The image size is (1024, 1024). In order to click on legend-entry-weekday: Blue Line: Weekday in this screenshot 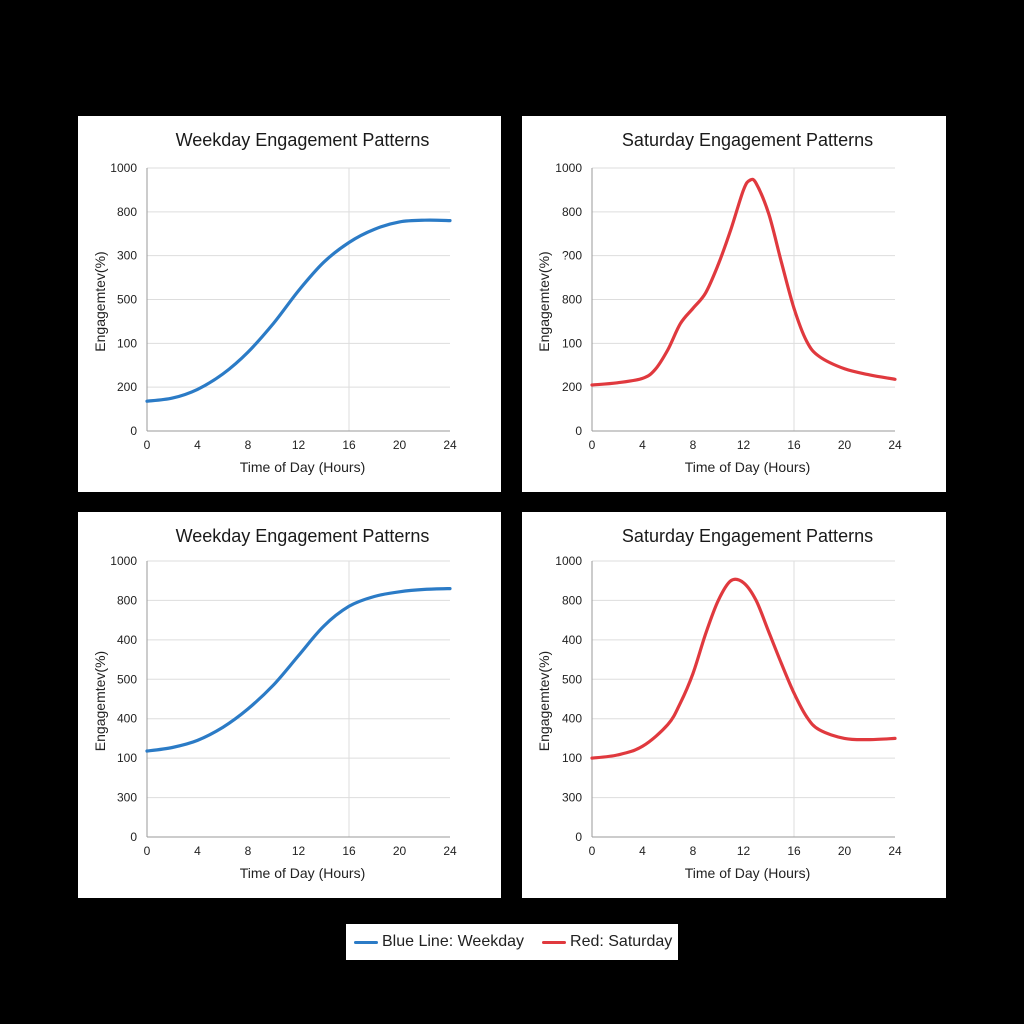, I will do `click(439, 942)`.